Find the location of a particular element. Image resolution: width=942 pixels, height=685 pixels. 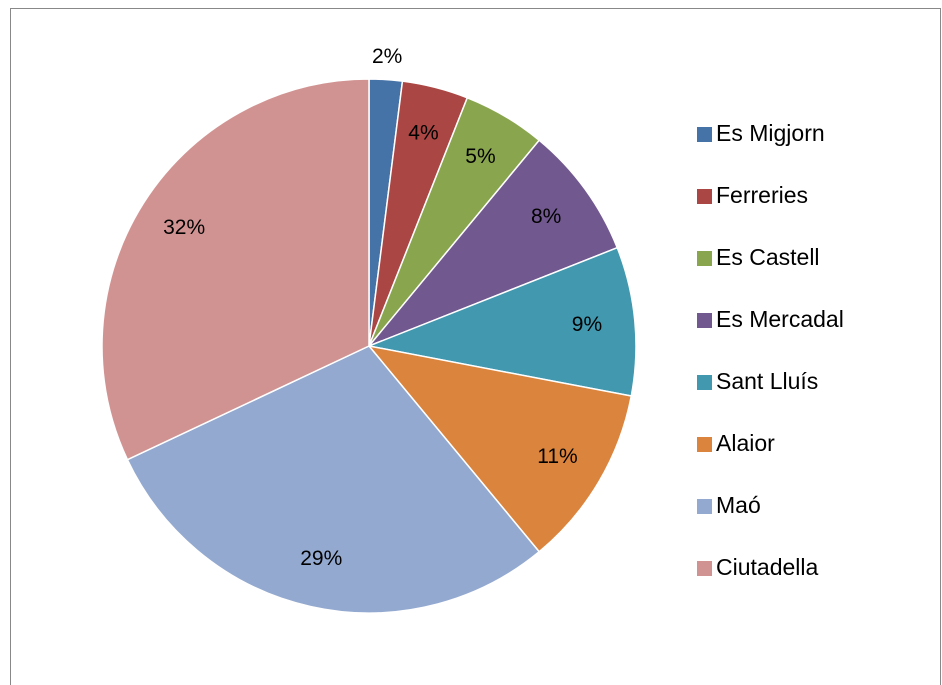

data-label: 29% is located at coordinates (321, 558).